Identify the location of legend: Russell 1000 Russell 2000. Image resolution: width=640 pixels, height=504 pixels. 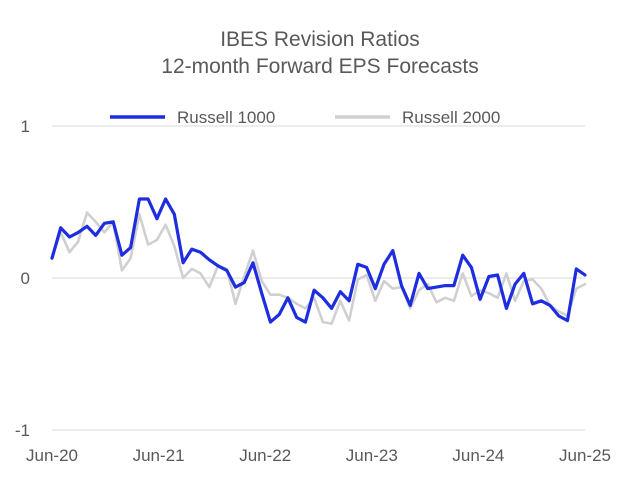
(305, 117).